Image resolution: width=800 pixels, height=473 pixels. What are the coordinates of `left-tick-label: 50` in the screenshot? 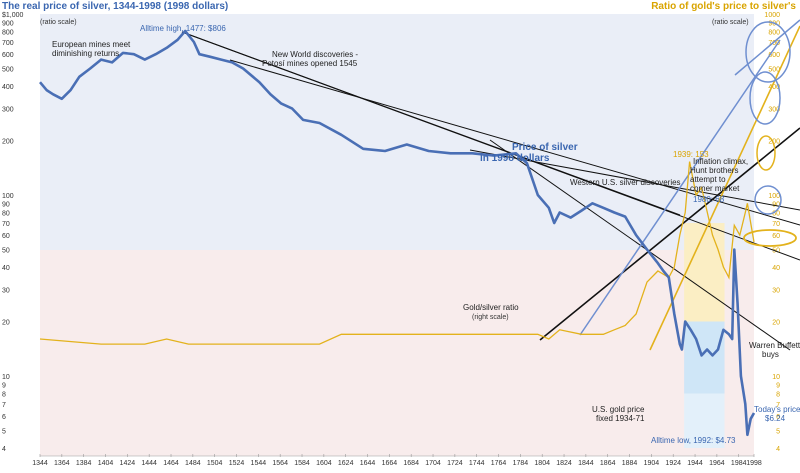 It's located at (6, 250).